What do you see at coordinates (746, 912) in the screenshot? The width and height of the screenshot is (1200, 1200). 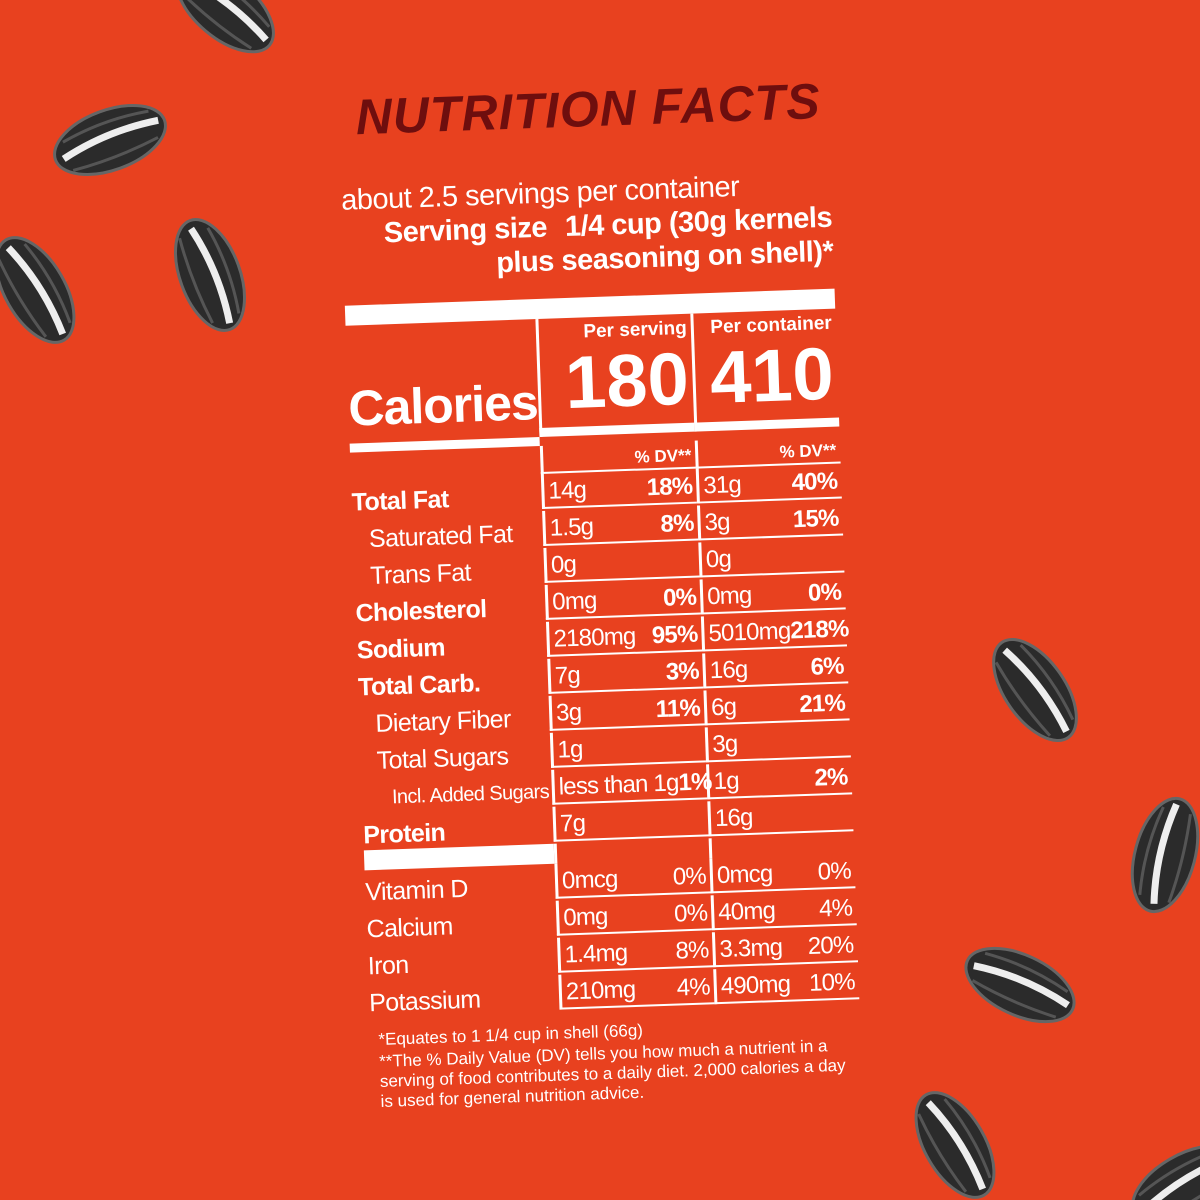 I see `amount: 40mg` at bounding box center [746, 912].